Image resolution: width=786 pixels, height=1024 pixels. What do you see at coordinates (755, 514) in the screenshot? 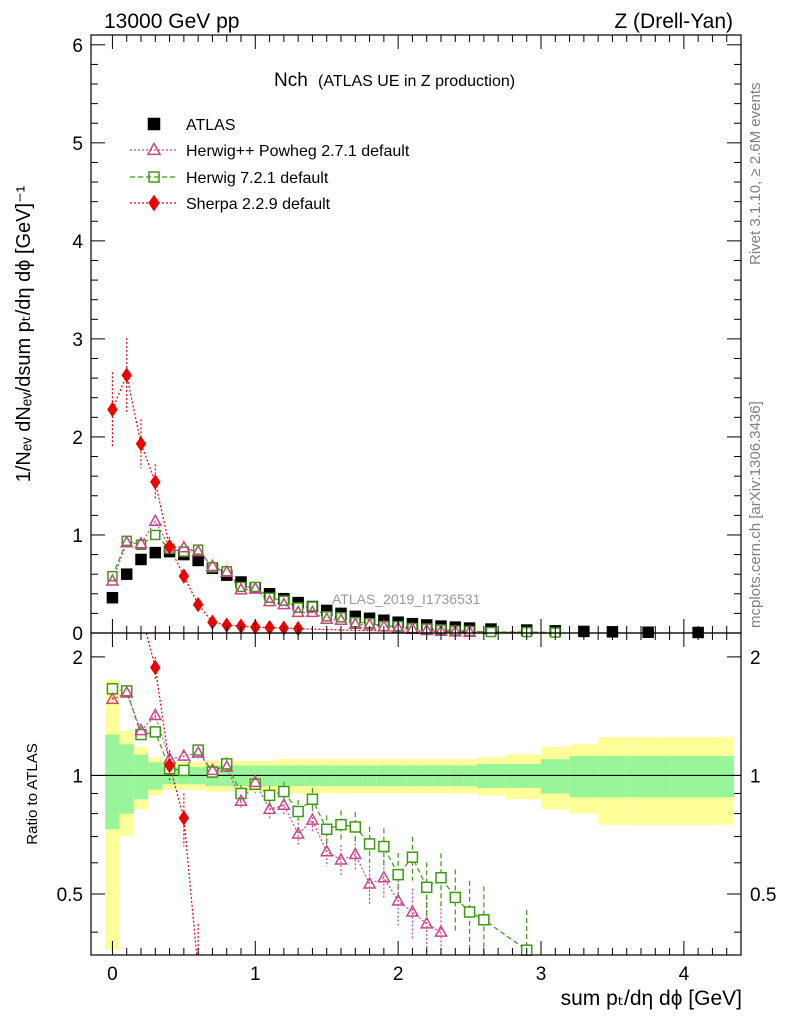
I see `mcplots-site-label: mcplots.cern.ch [arXiv:1306.3436]` at bounding box center [755, 514].